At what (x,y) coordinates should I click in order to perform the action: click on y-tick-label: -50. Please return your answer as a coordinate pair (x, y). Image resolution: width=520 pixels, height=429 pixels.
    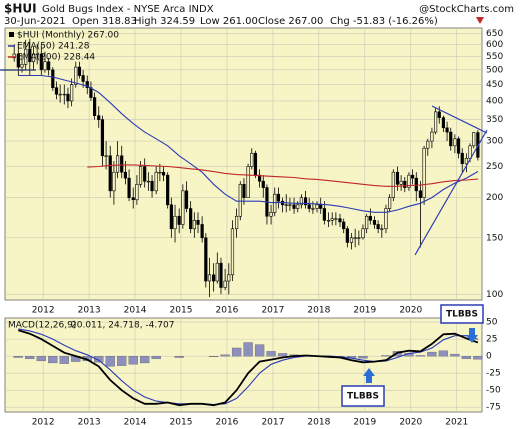
    Looking at the image, I should click on (493, 391).